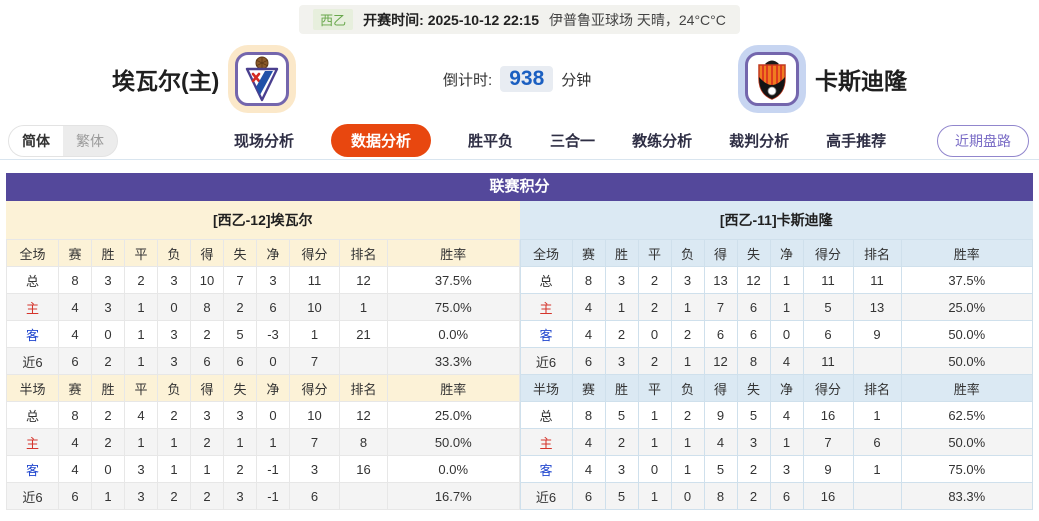 The height and width of the screenshot is (521, 1039). Describe the element at coordinates (983, 140) in the screenshot. I see `recent-trend-button: 近期盘路` at that location.